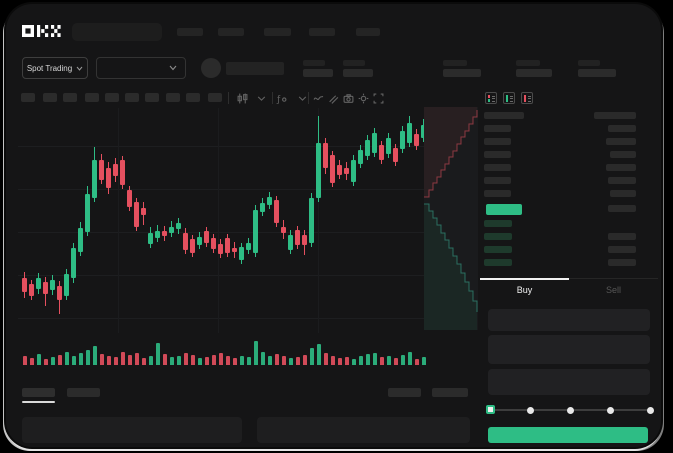  I want to click on okx-logo, so click(42, 31).